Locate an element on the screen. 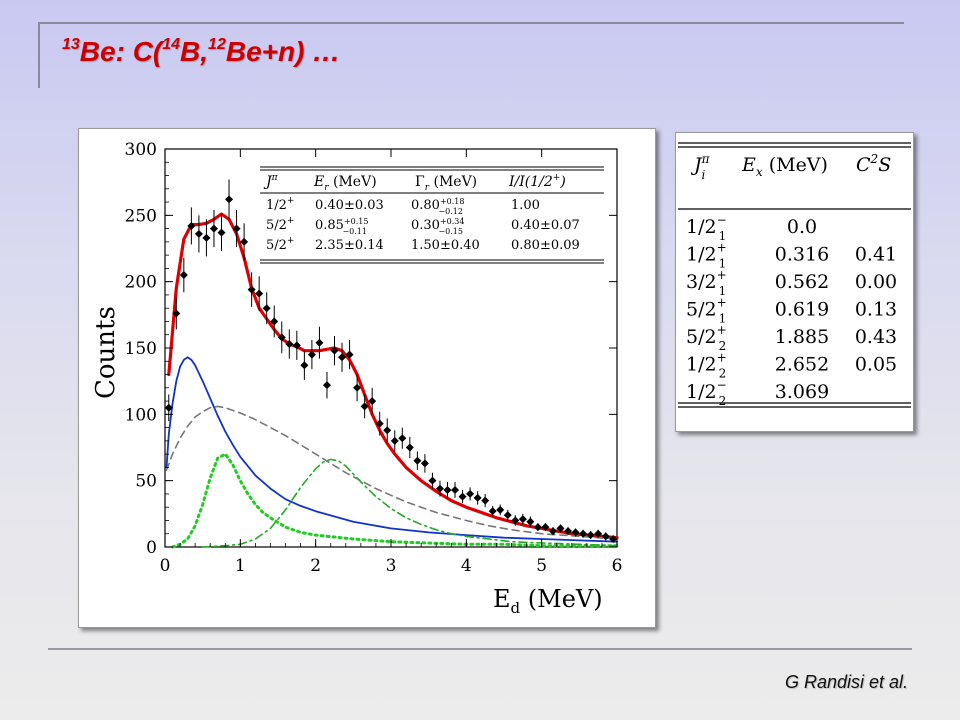 This screenshot has width=960, height=720. levels-row: 1/2+ 2 2.652 0.05 is located at coordinates (791, 366).